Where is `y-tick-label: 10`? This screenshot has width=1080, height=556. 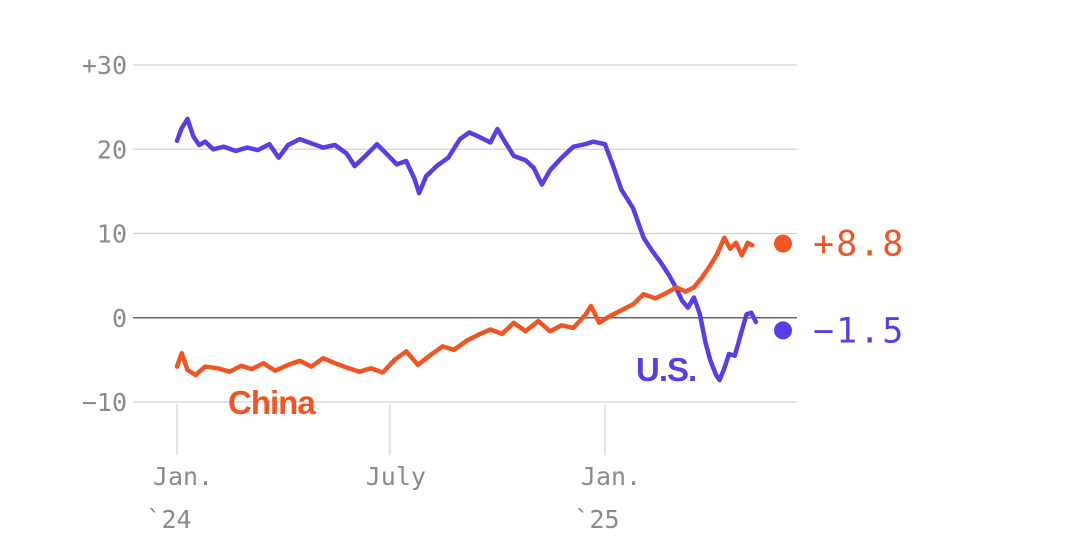
y-tick-label: 10 is located at coordinates (112, 234).